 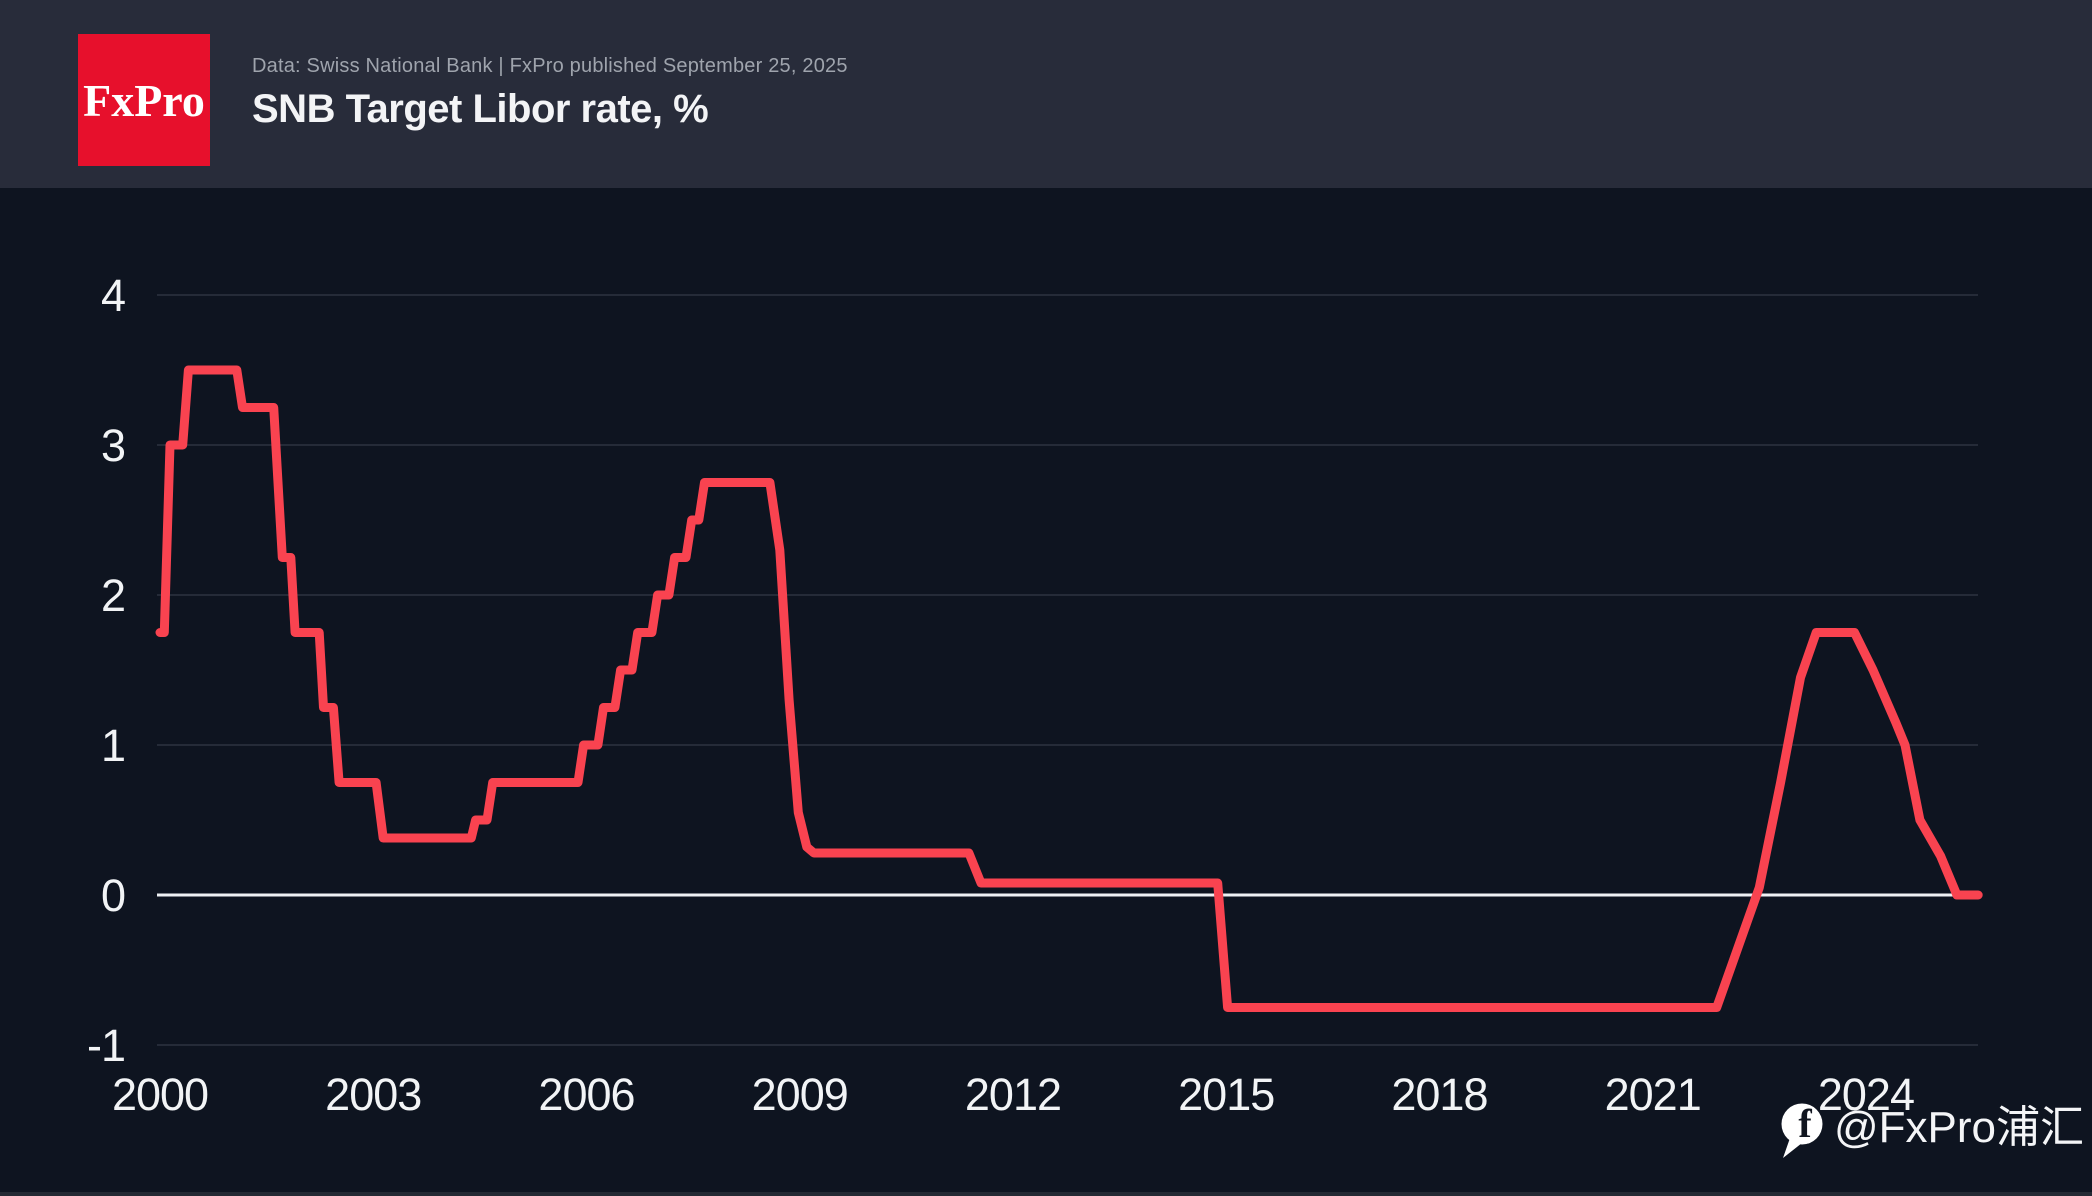 What do you see at coordinates (1013, 1094) in the screenshot?
I see `x-tick-label: 2012` at bounding box center [1013, 1094].